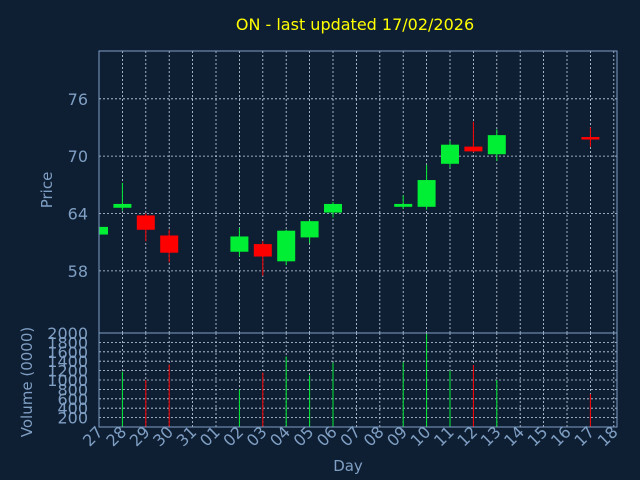  Describe the element at coordinates (78, 99) in the screenshot. I see `price-y-tick-label: 76` at that location.